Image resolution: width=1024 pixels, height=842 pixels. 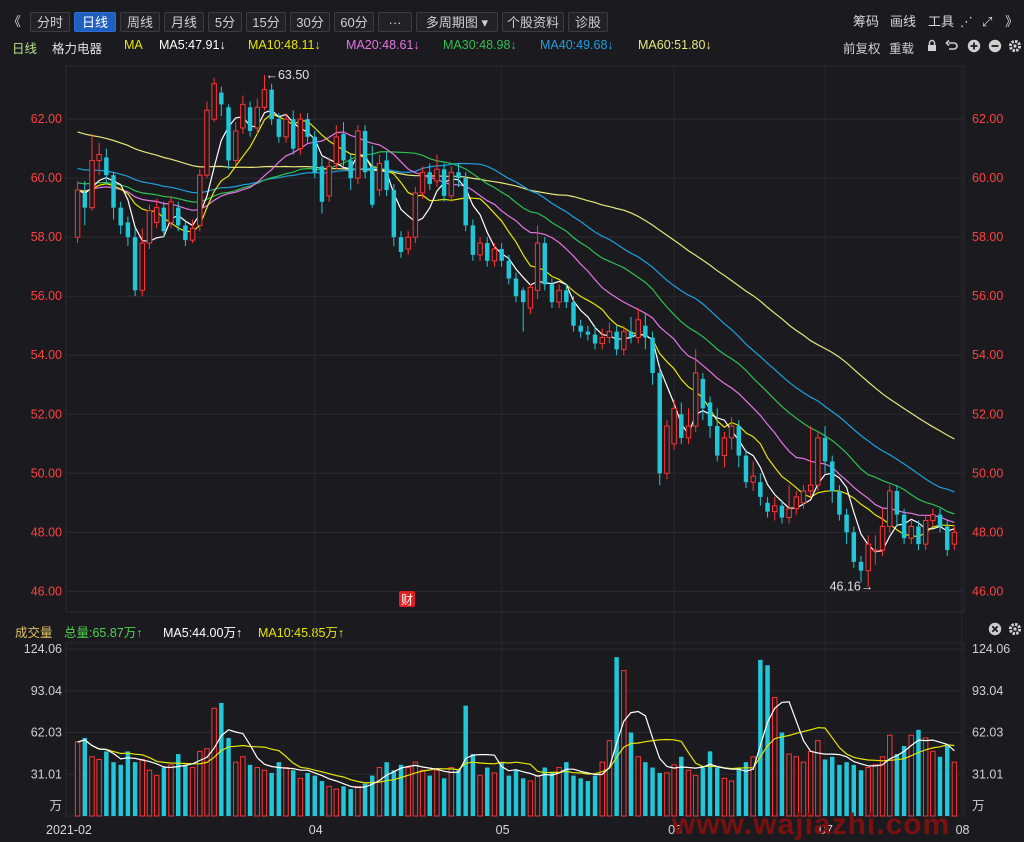 I want to click on period-tab-11: 诊股, so click(x=588, y=22).